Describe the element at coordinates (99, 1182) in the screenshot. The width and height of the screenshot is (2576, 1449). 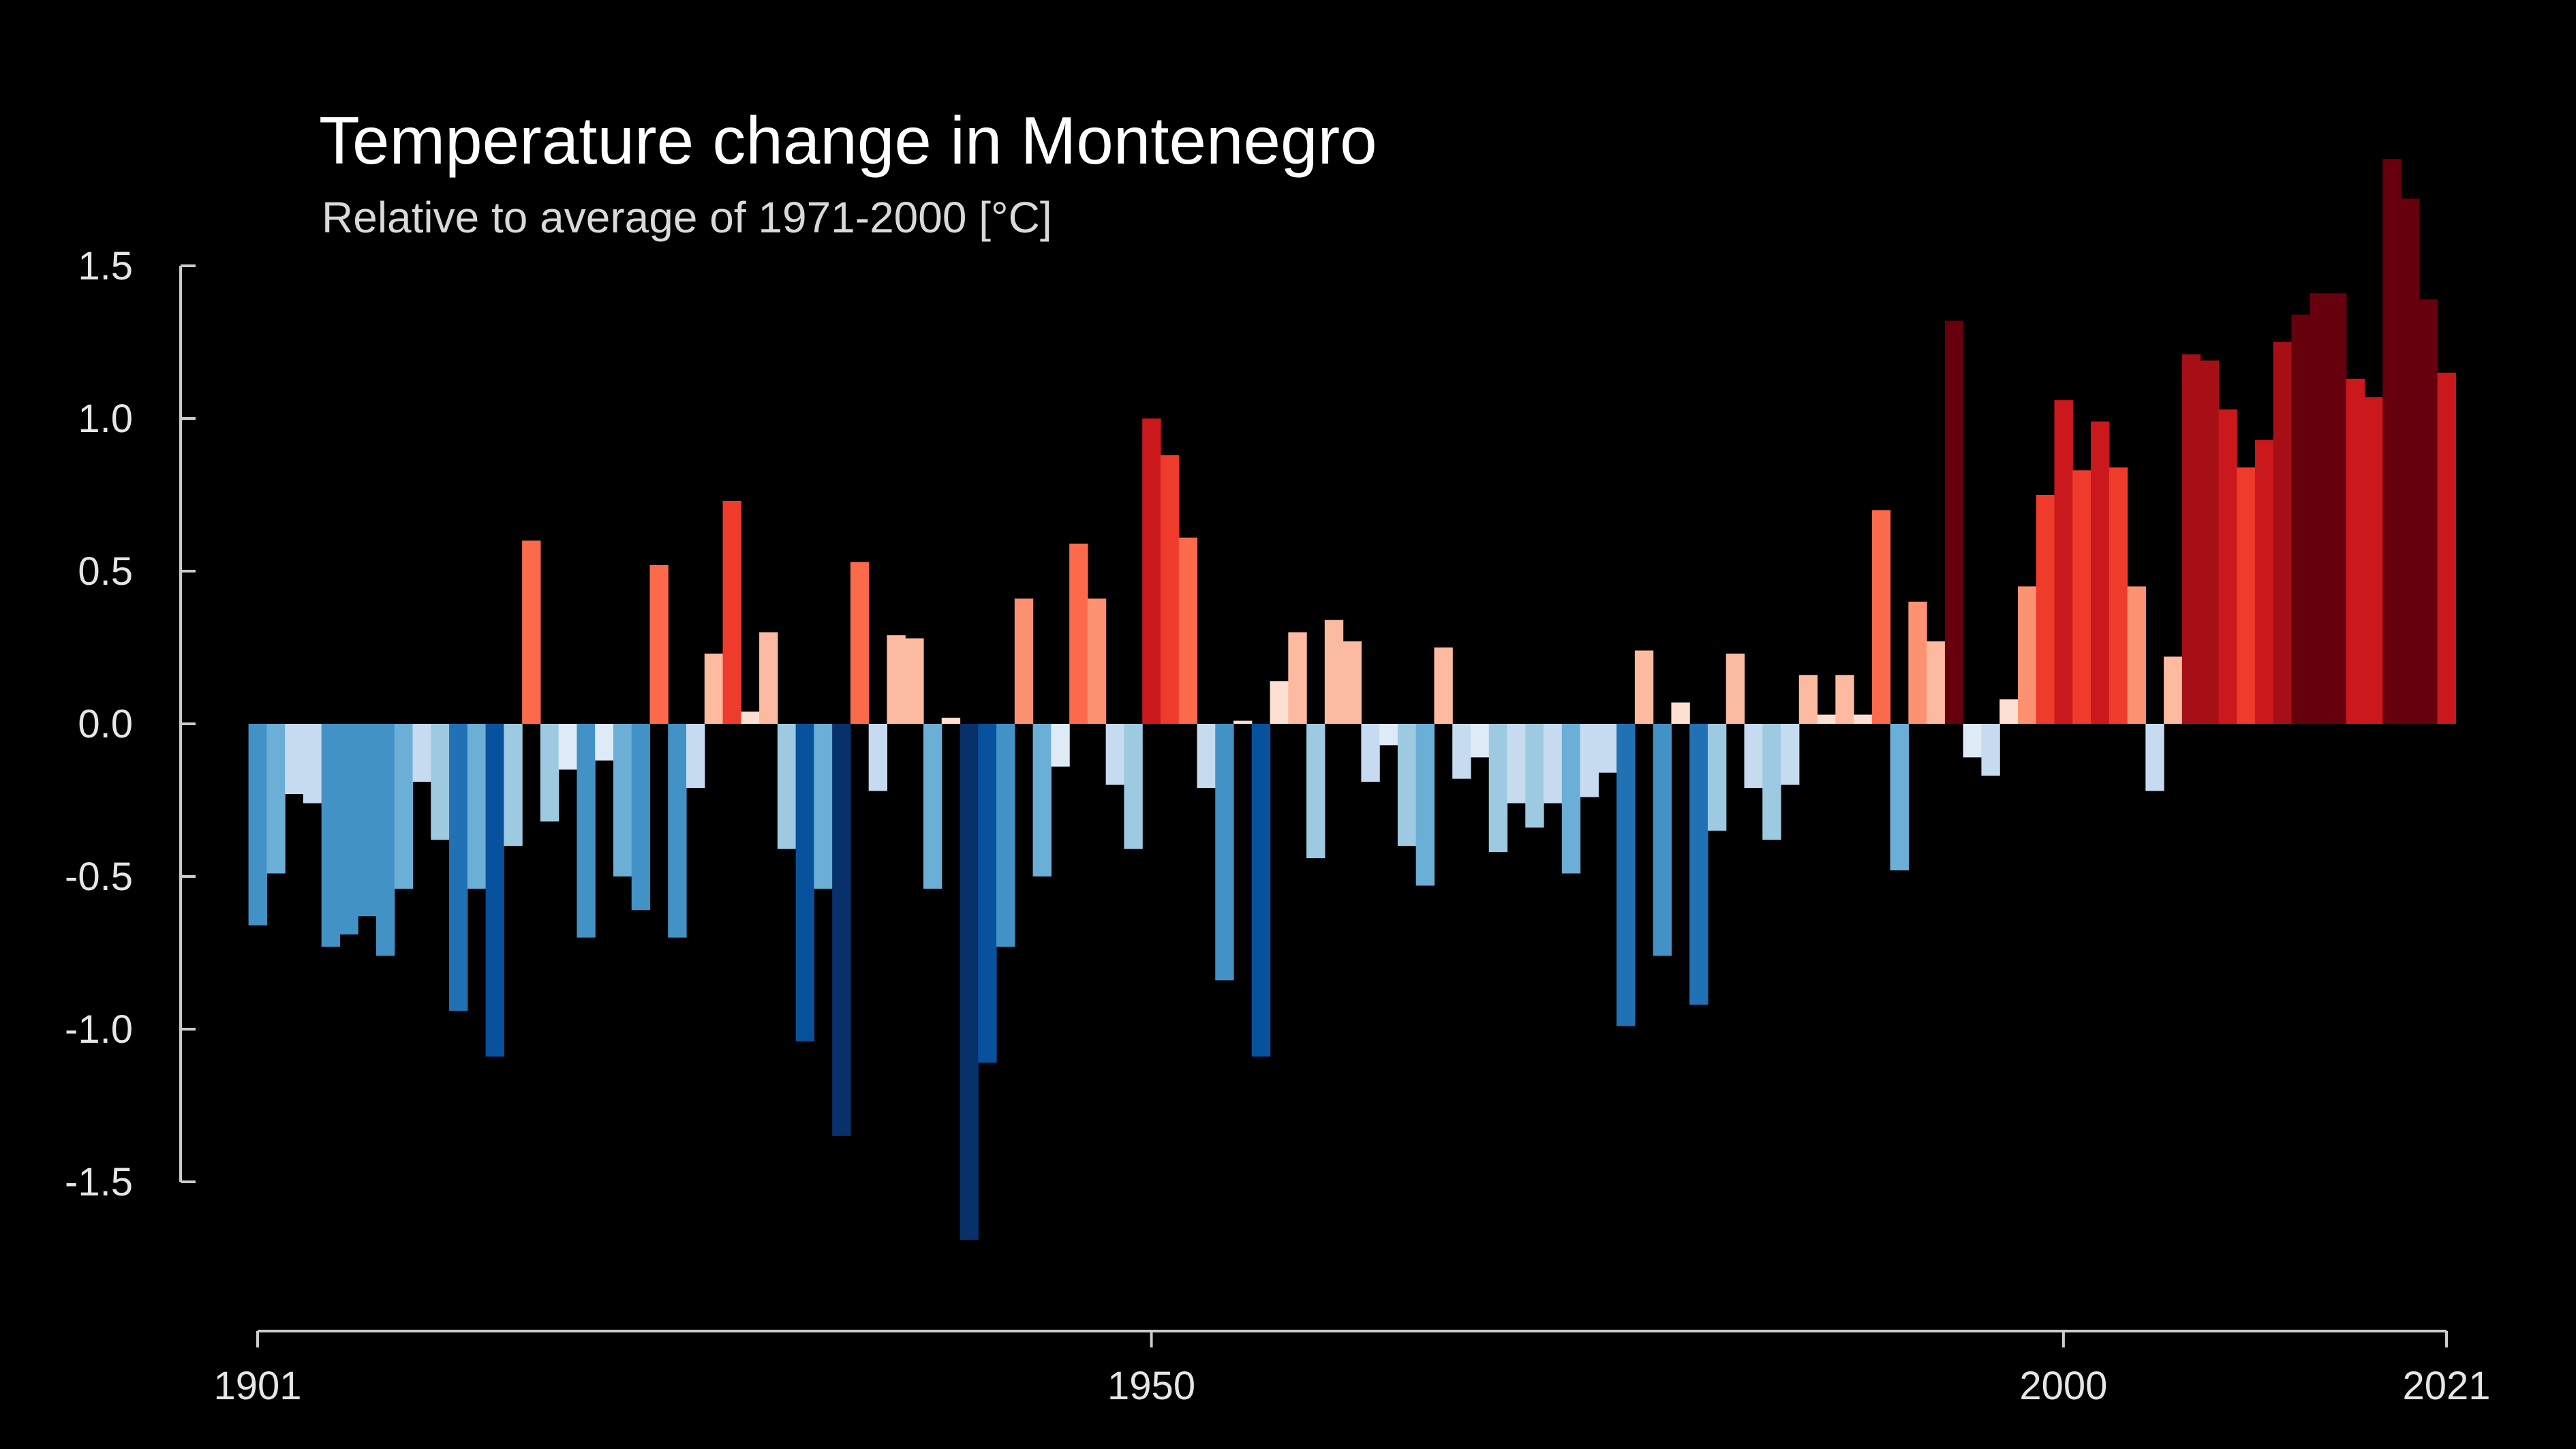
I see `y-tick-label: -1.5` at that location.